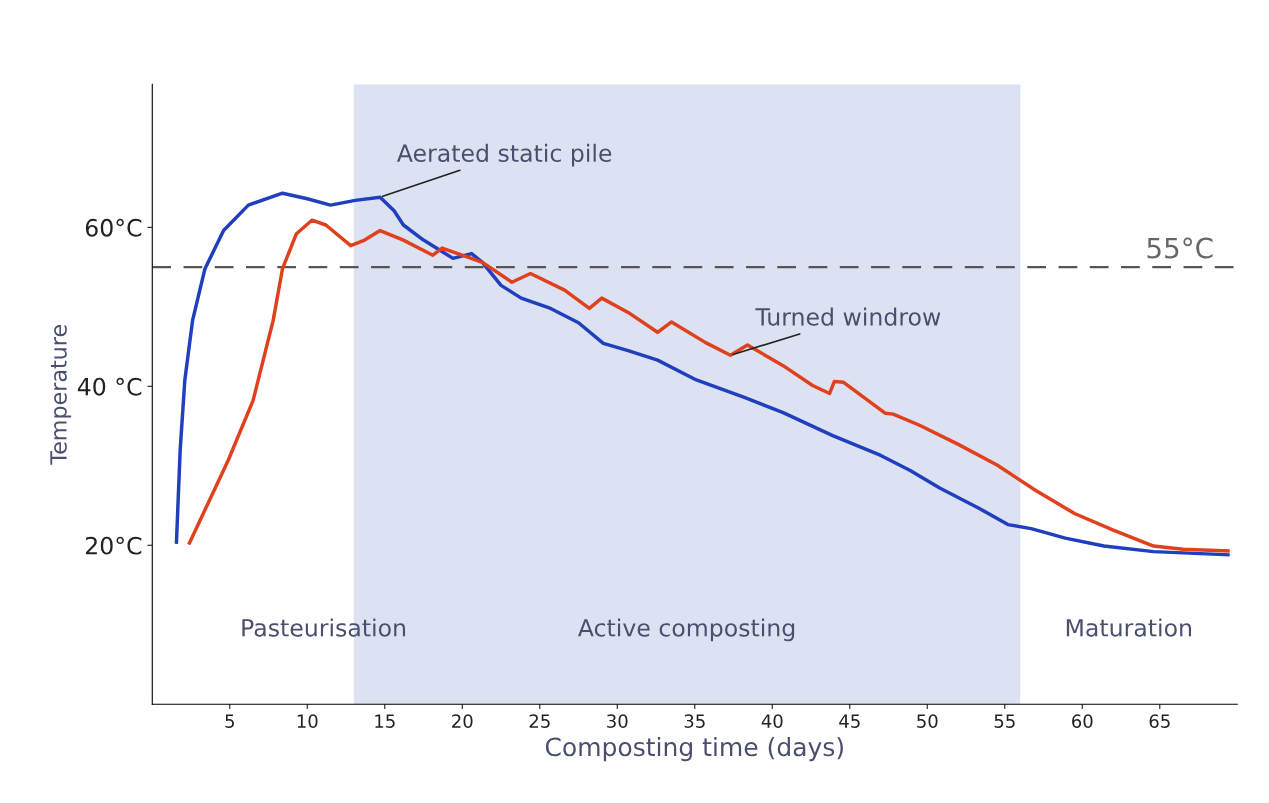 The image size is (1269, 803). I want to click on y-axis-title: Temperature, so click(61, 395).